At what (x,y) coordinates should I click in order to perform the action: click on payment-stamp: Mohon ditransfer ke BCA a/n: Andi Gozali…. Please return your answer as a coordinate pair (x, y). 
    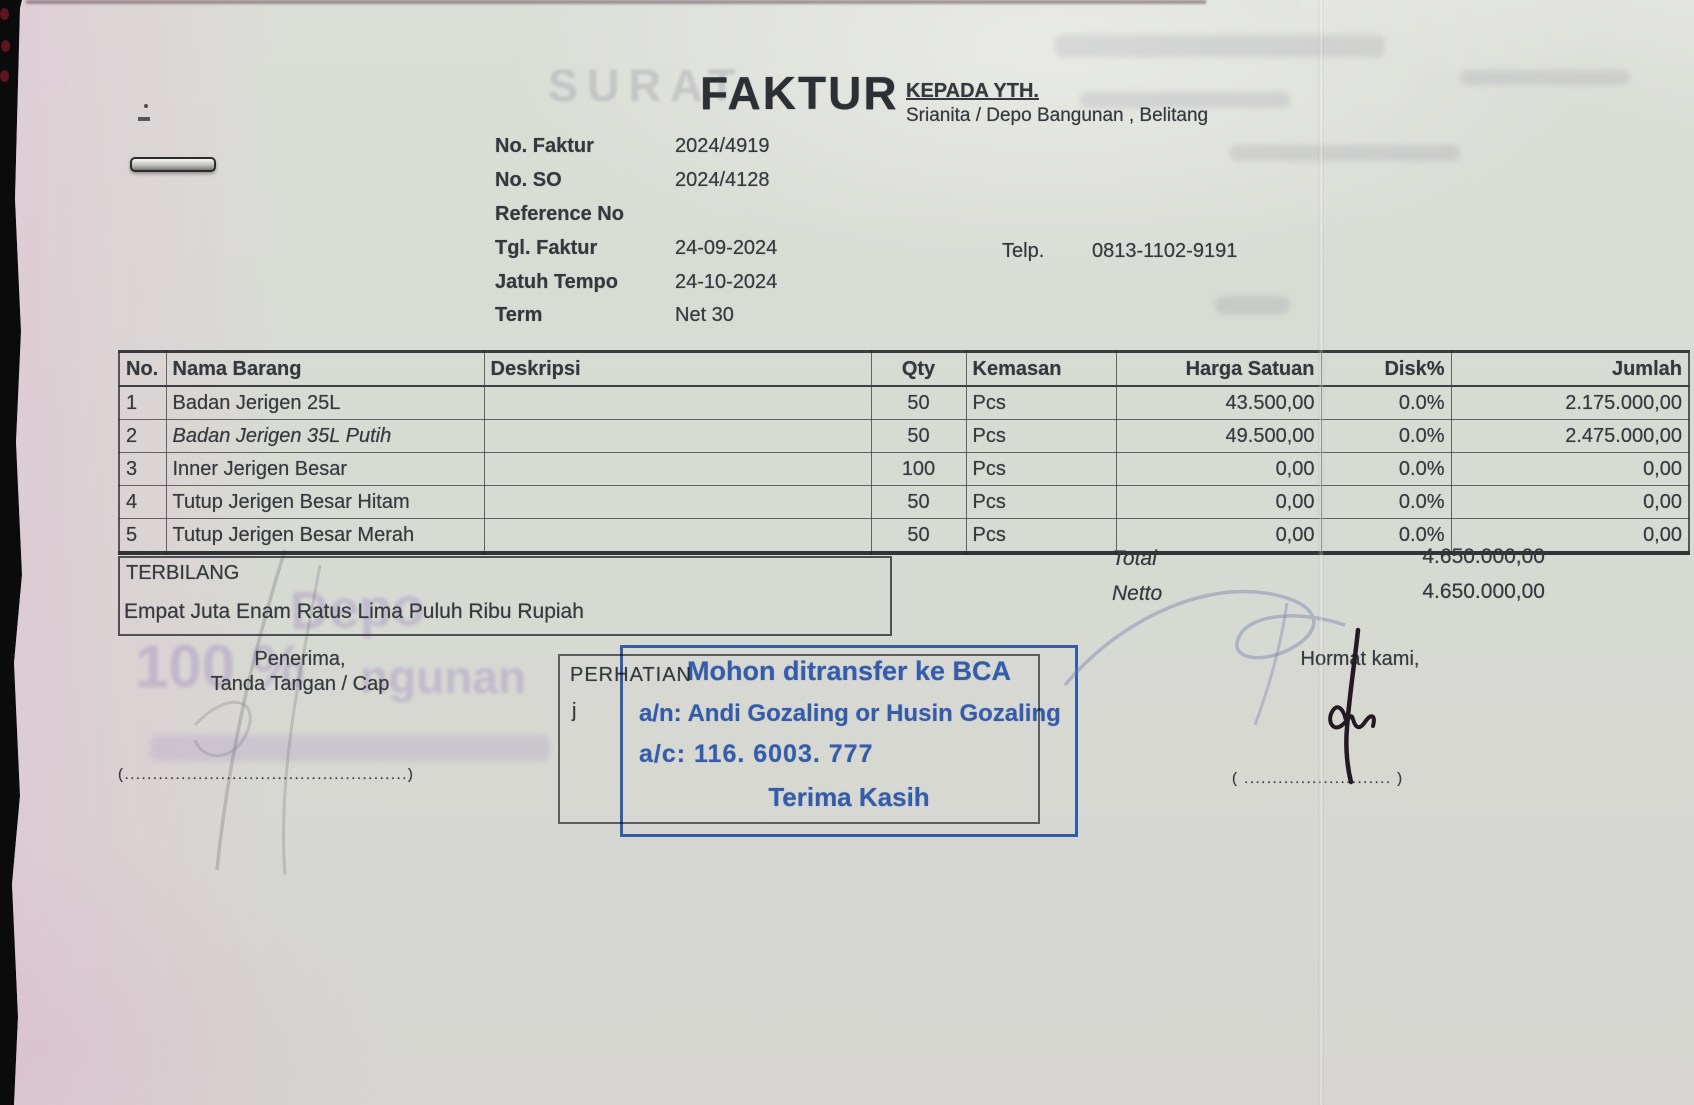
    Looking at the image, I should click on (849, 741).